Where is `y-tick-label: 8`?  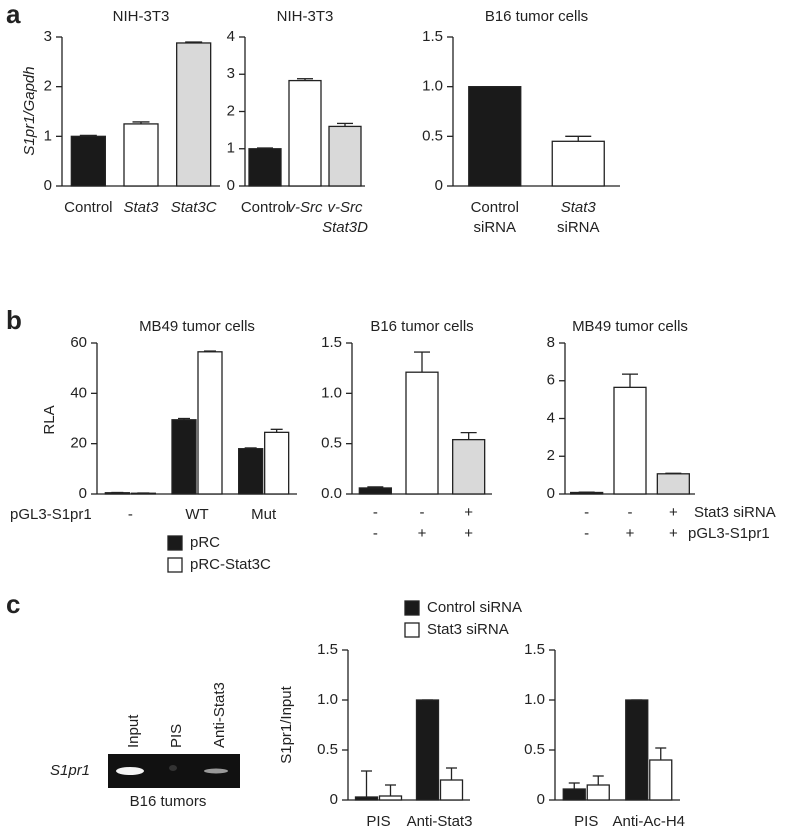
y-tick-label: 8 is located at coordinates (551, 342).